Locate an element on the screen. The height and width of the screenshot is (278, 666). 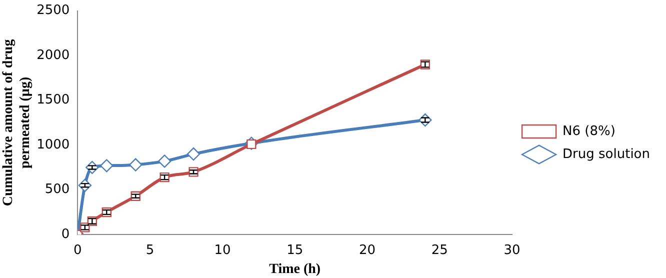
y-tick-label: 1500 is located at coordinates (53, 100).